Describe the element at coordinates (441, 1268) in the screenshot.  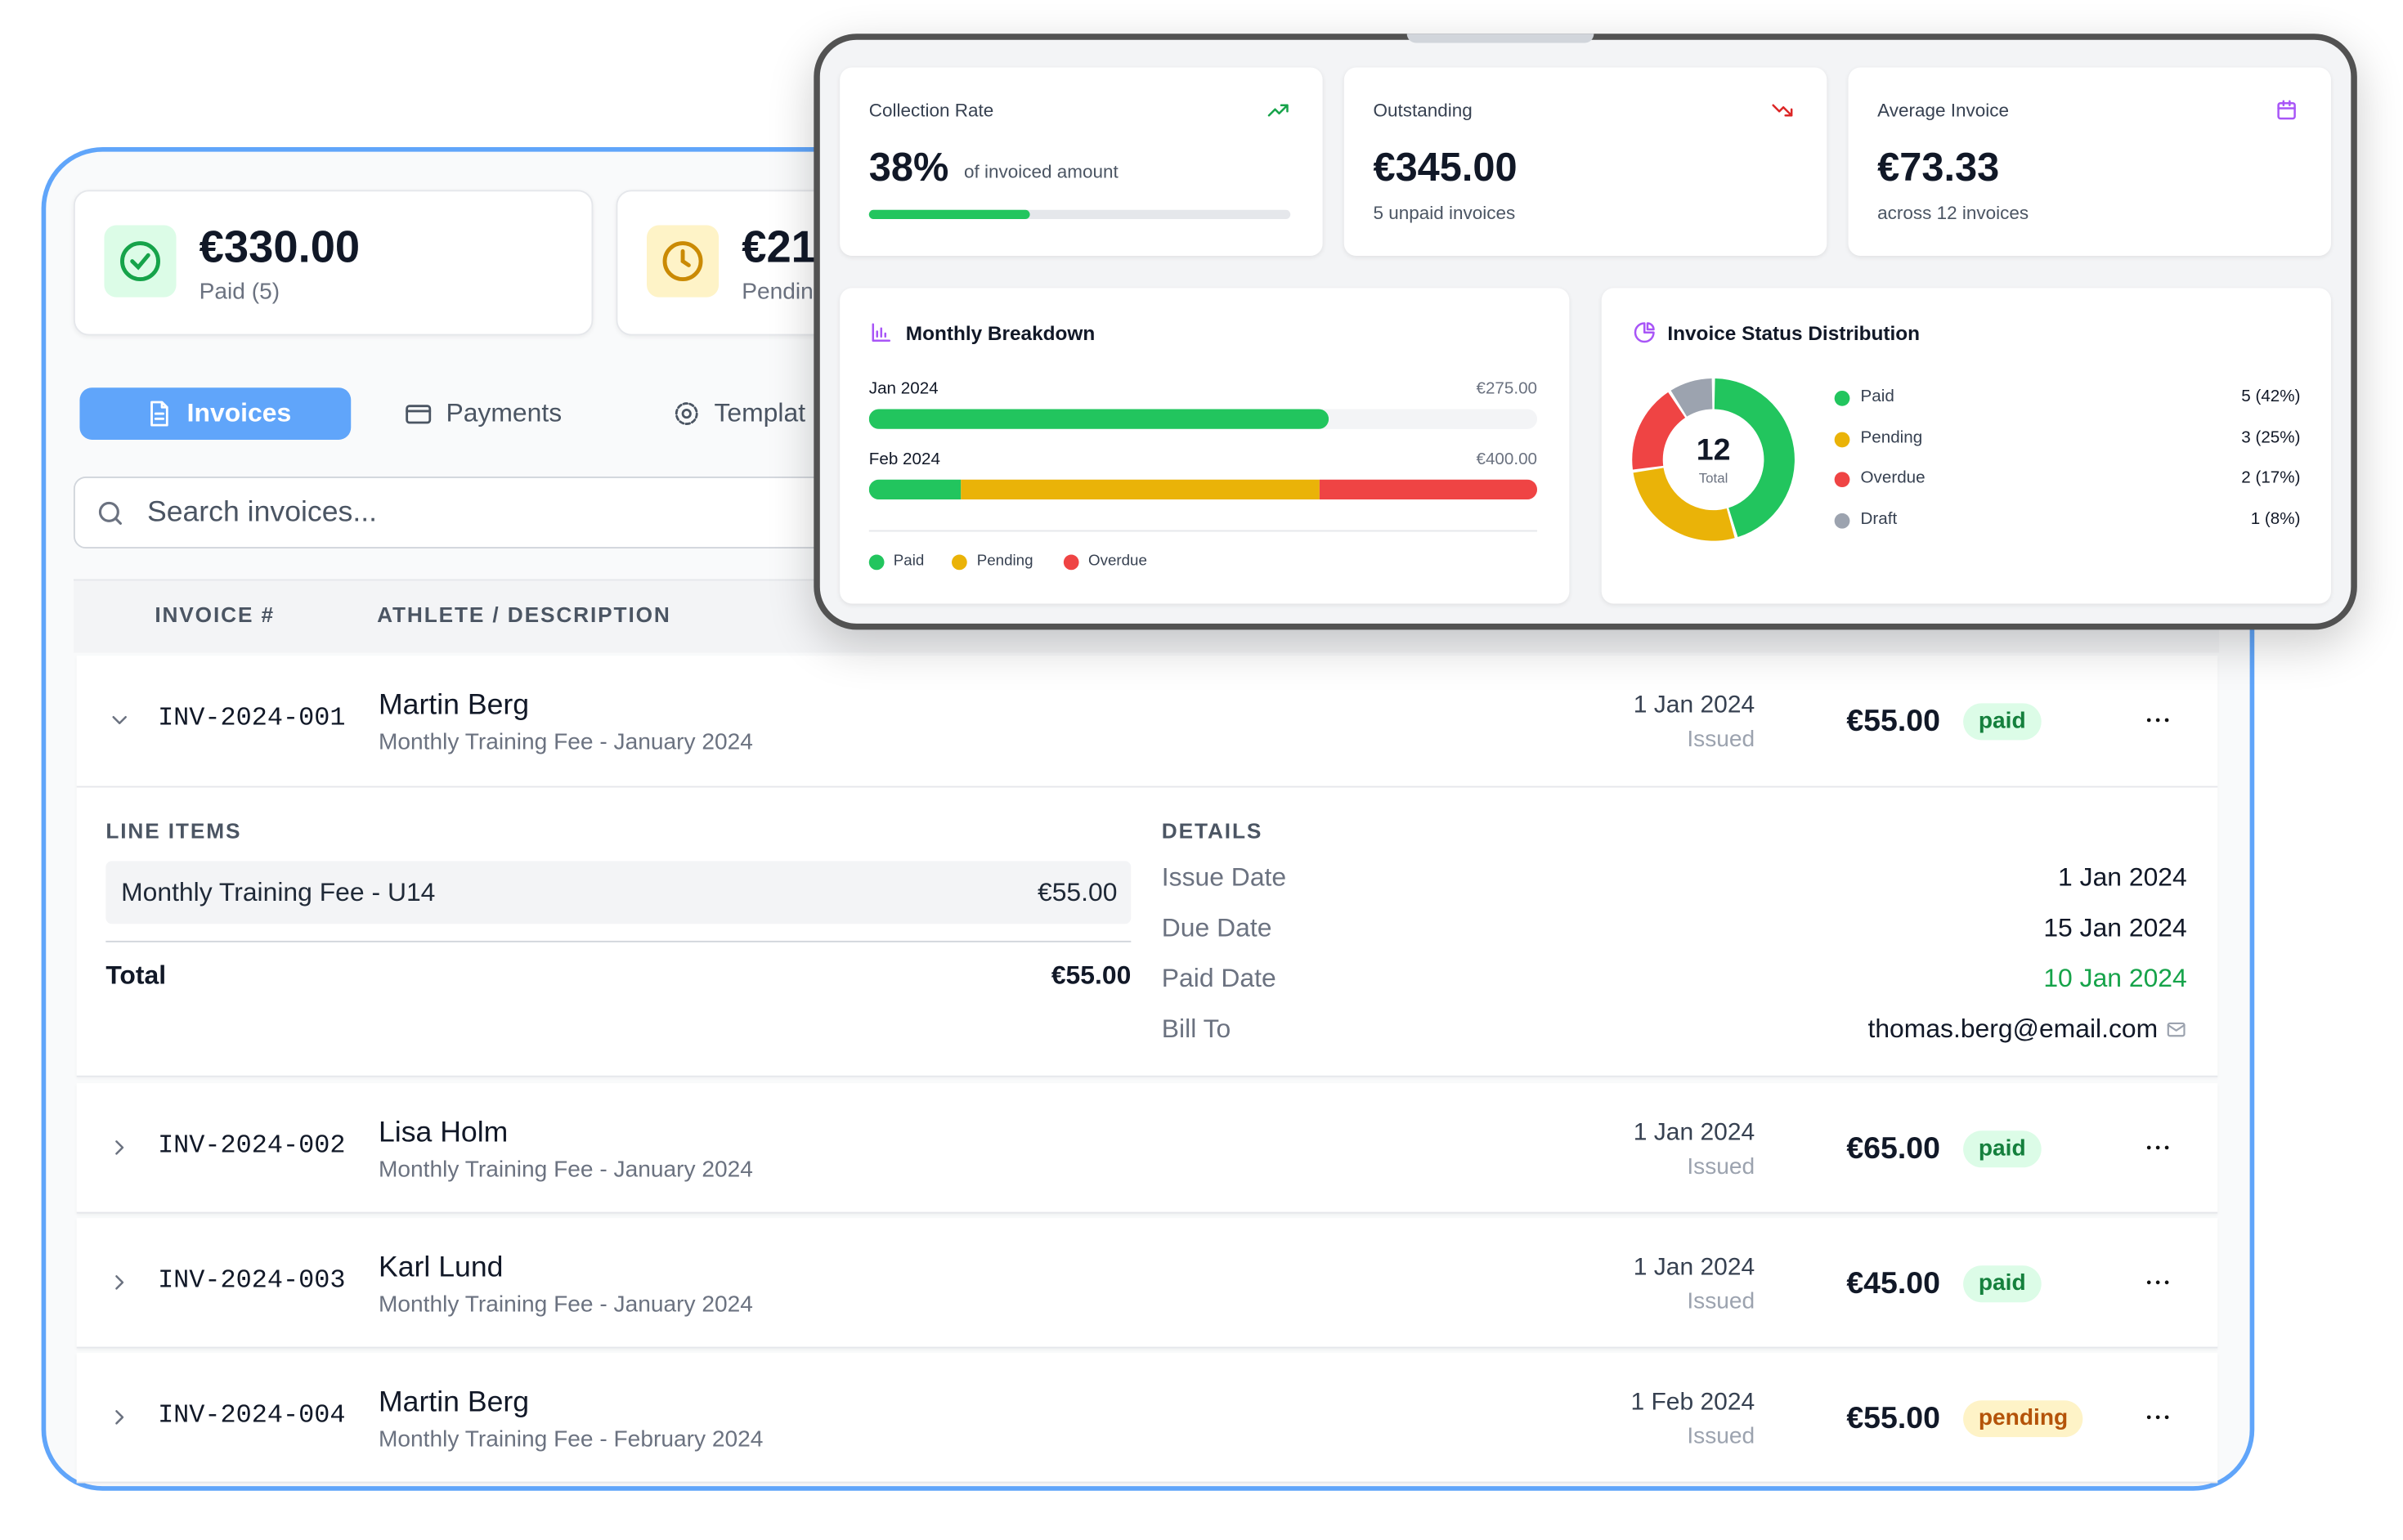
I see `athlete-name: Karl Lund` at that location.